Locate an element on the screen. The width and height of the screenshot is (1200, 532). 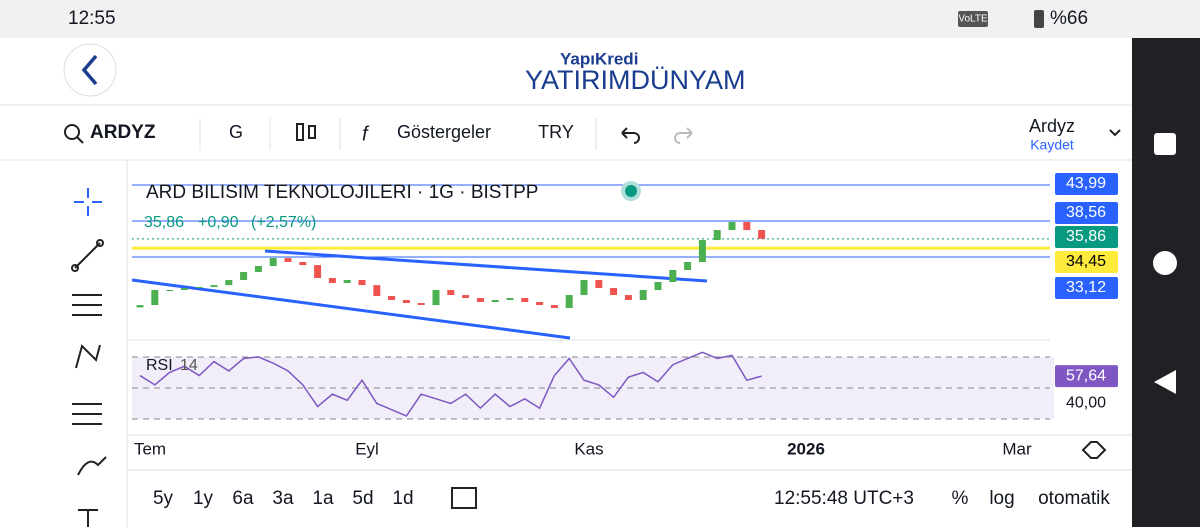
rsi-line is located at coordinates (450, 384).